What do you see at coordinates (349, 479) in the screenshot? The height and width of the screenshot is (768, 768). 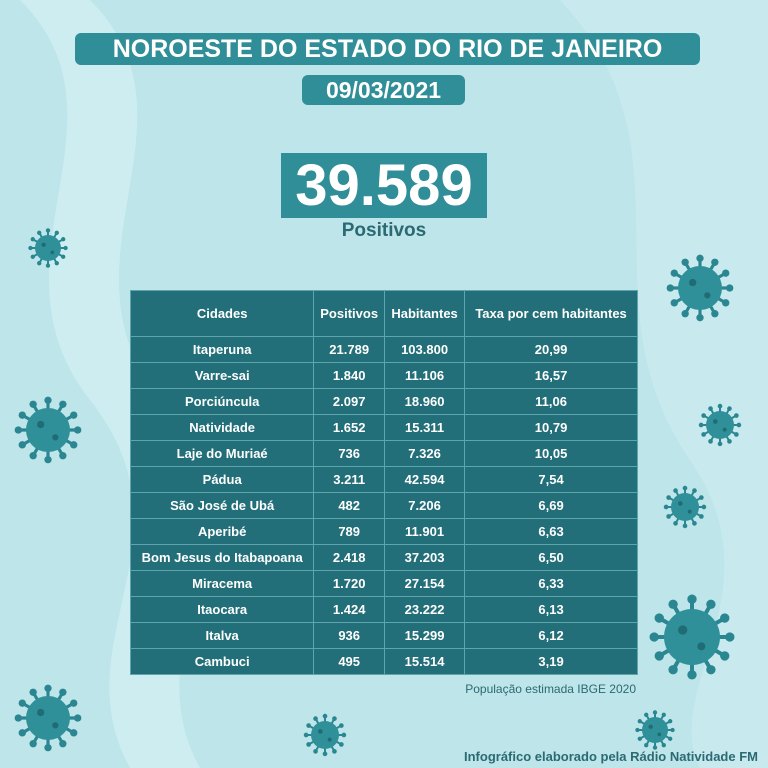 I see `table-cell: 3.211` at bounding box center [349, 479].